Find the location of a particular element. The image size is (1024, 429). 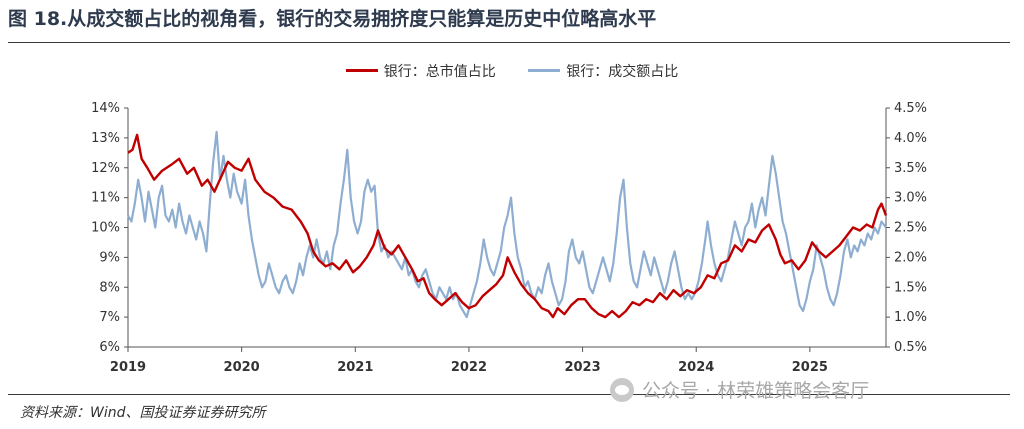

chart-legend: 银行：总市值占比 银行：成交额占比 is located at coordinates (512, 70).